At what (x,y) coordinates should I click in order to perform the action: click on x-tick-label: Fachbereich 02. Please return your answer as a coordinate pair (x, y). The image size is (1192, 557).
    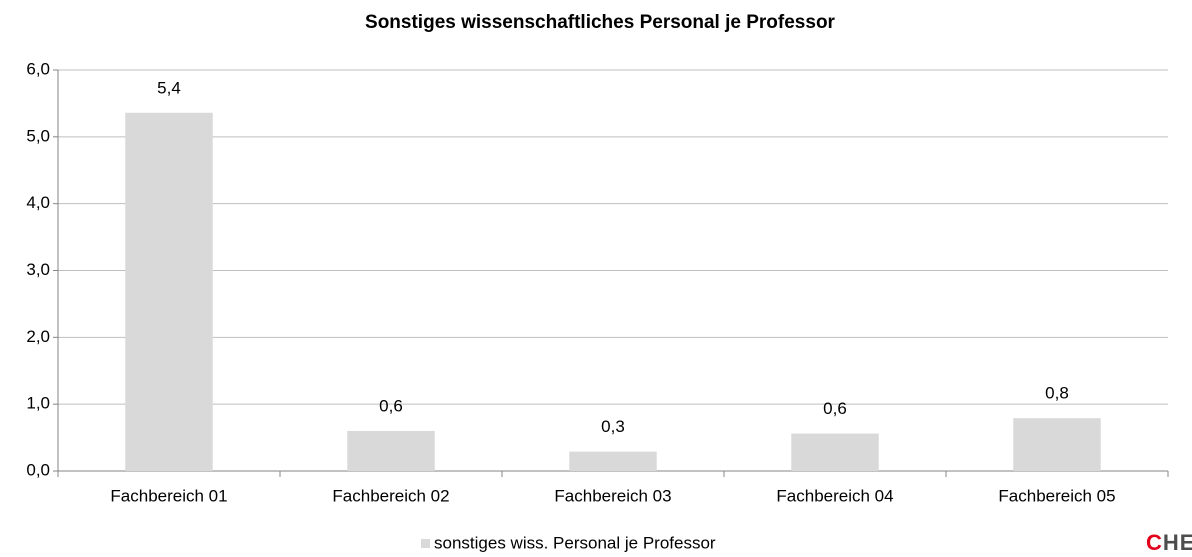
    Looking at the image, I should click on (390, 495).